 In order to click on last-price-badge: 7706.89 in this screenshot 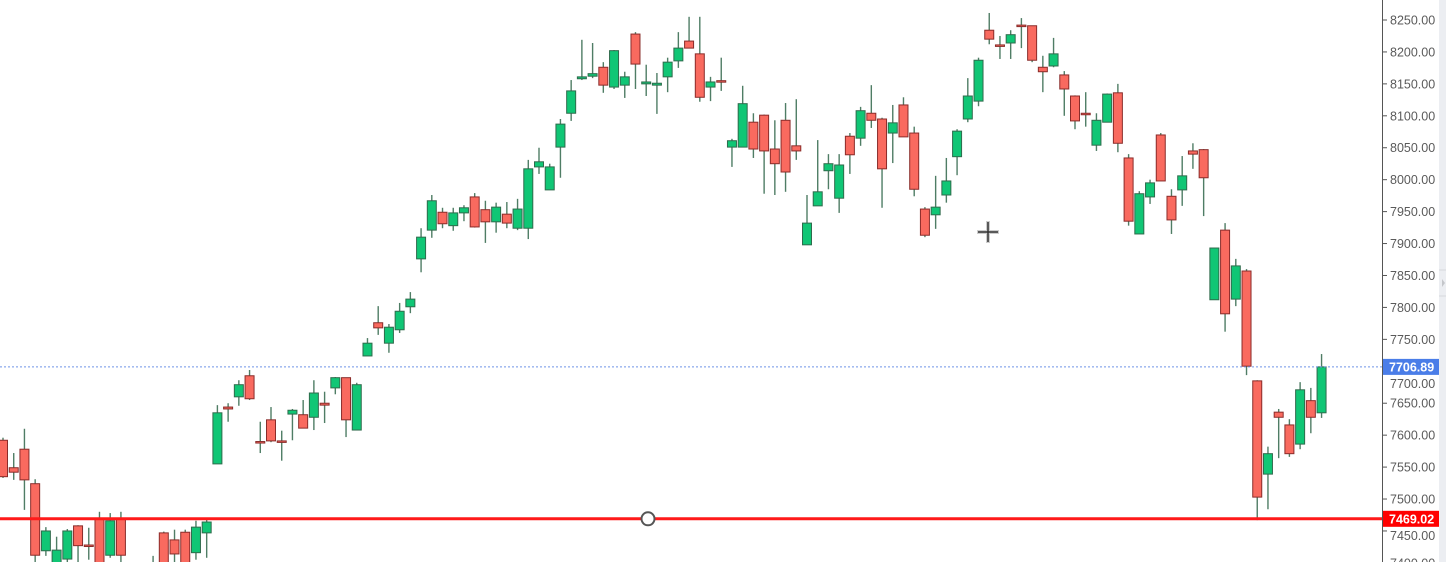, I will do `click(1411, 366)`.